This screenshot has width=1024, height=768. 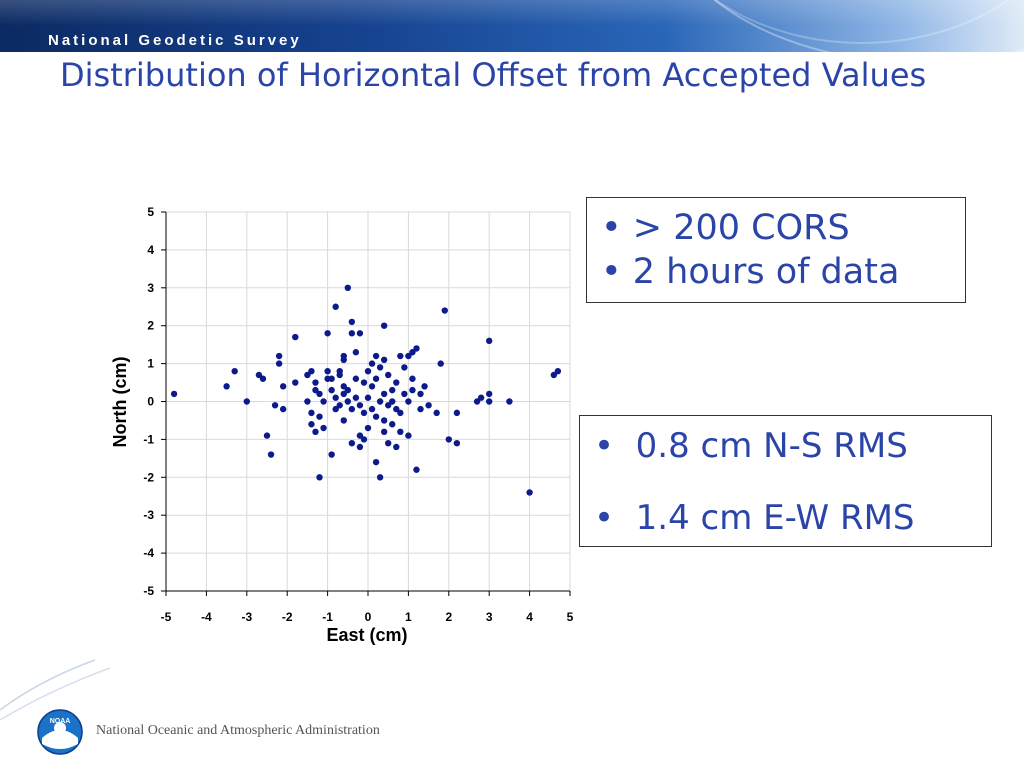 What do you see at coordinates (408, 617) in the screenshot?
I see `x-tick-label: 1` at bounding box center [408, 617].